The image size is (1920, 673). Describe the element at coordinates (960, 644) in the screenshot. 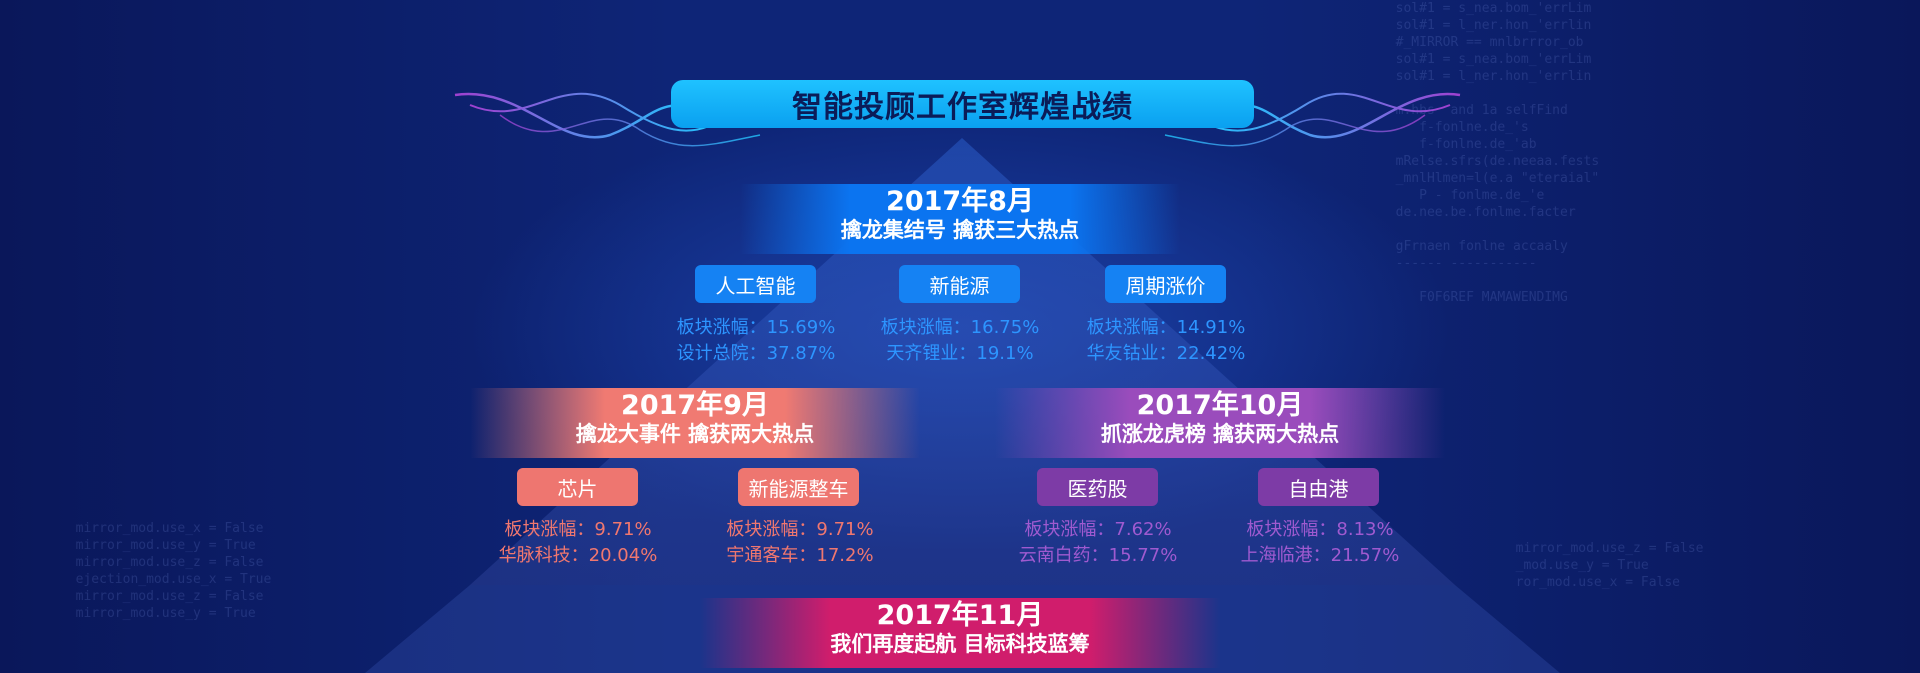

I see `stage-nov-subtitle: 我们再度起航 目标科技蓝筹` at that location.